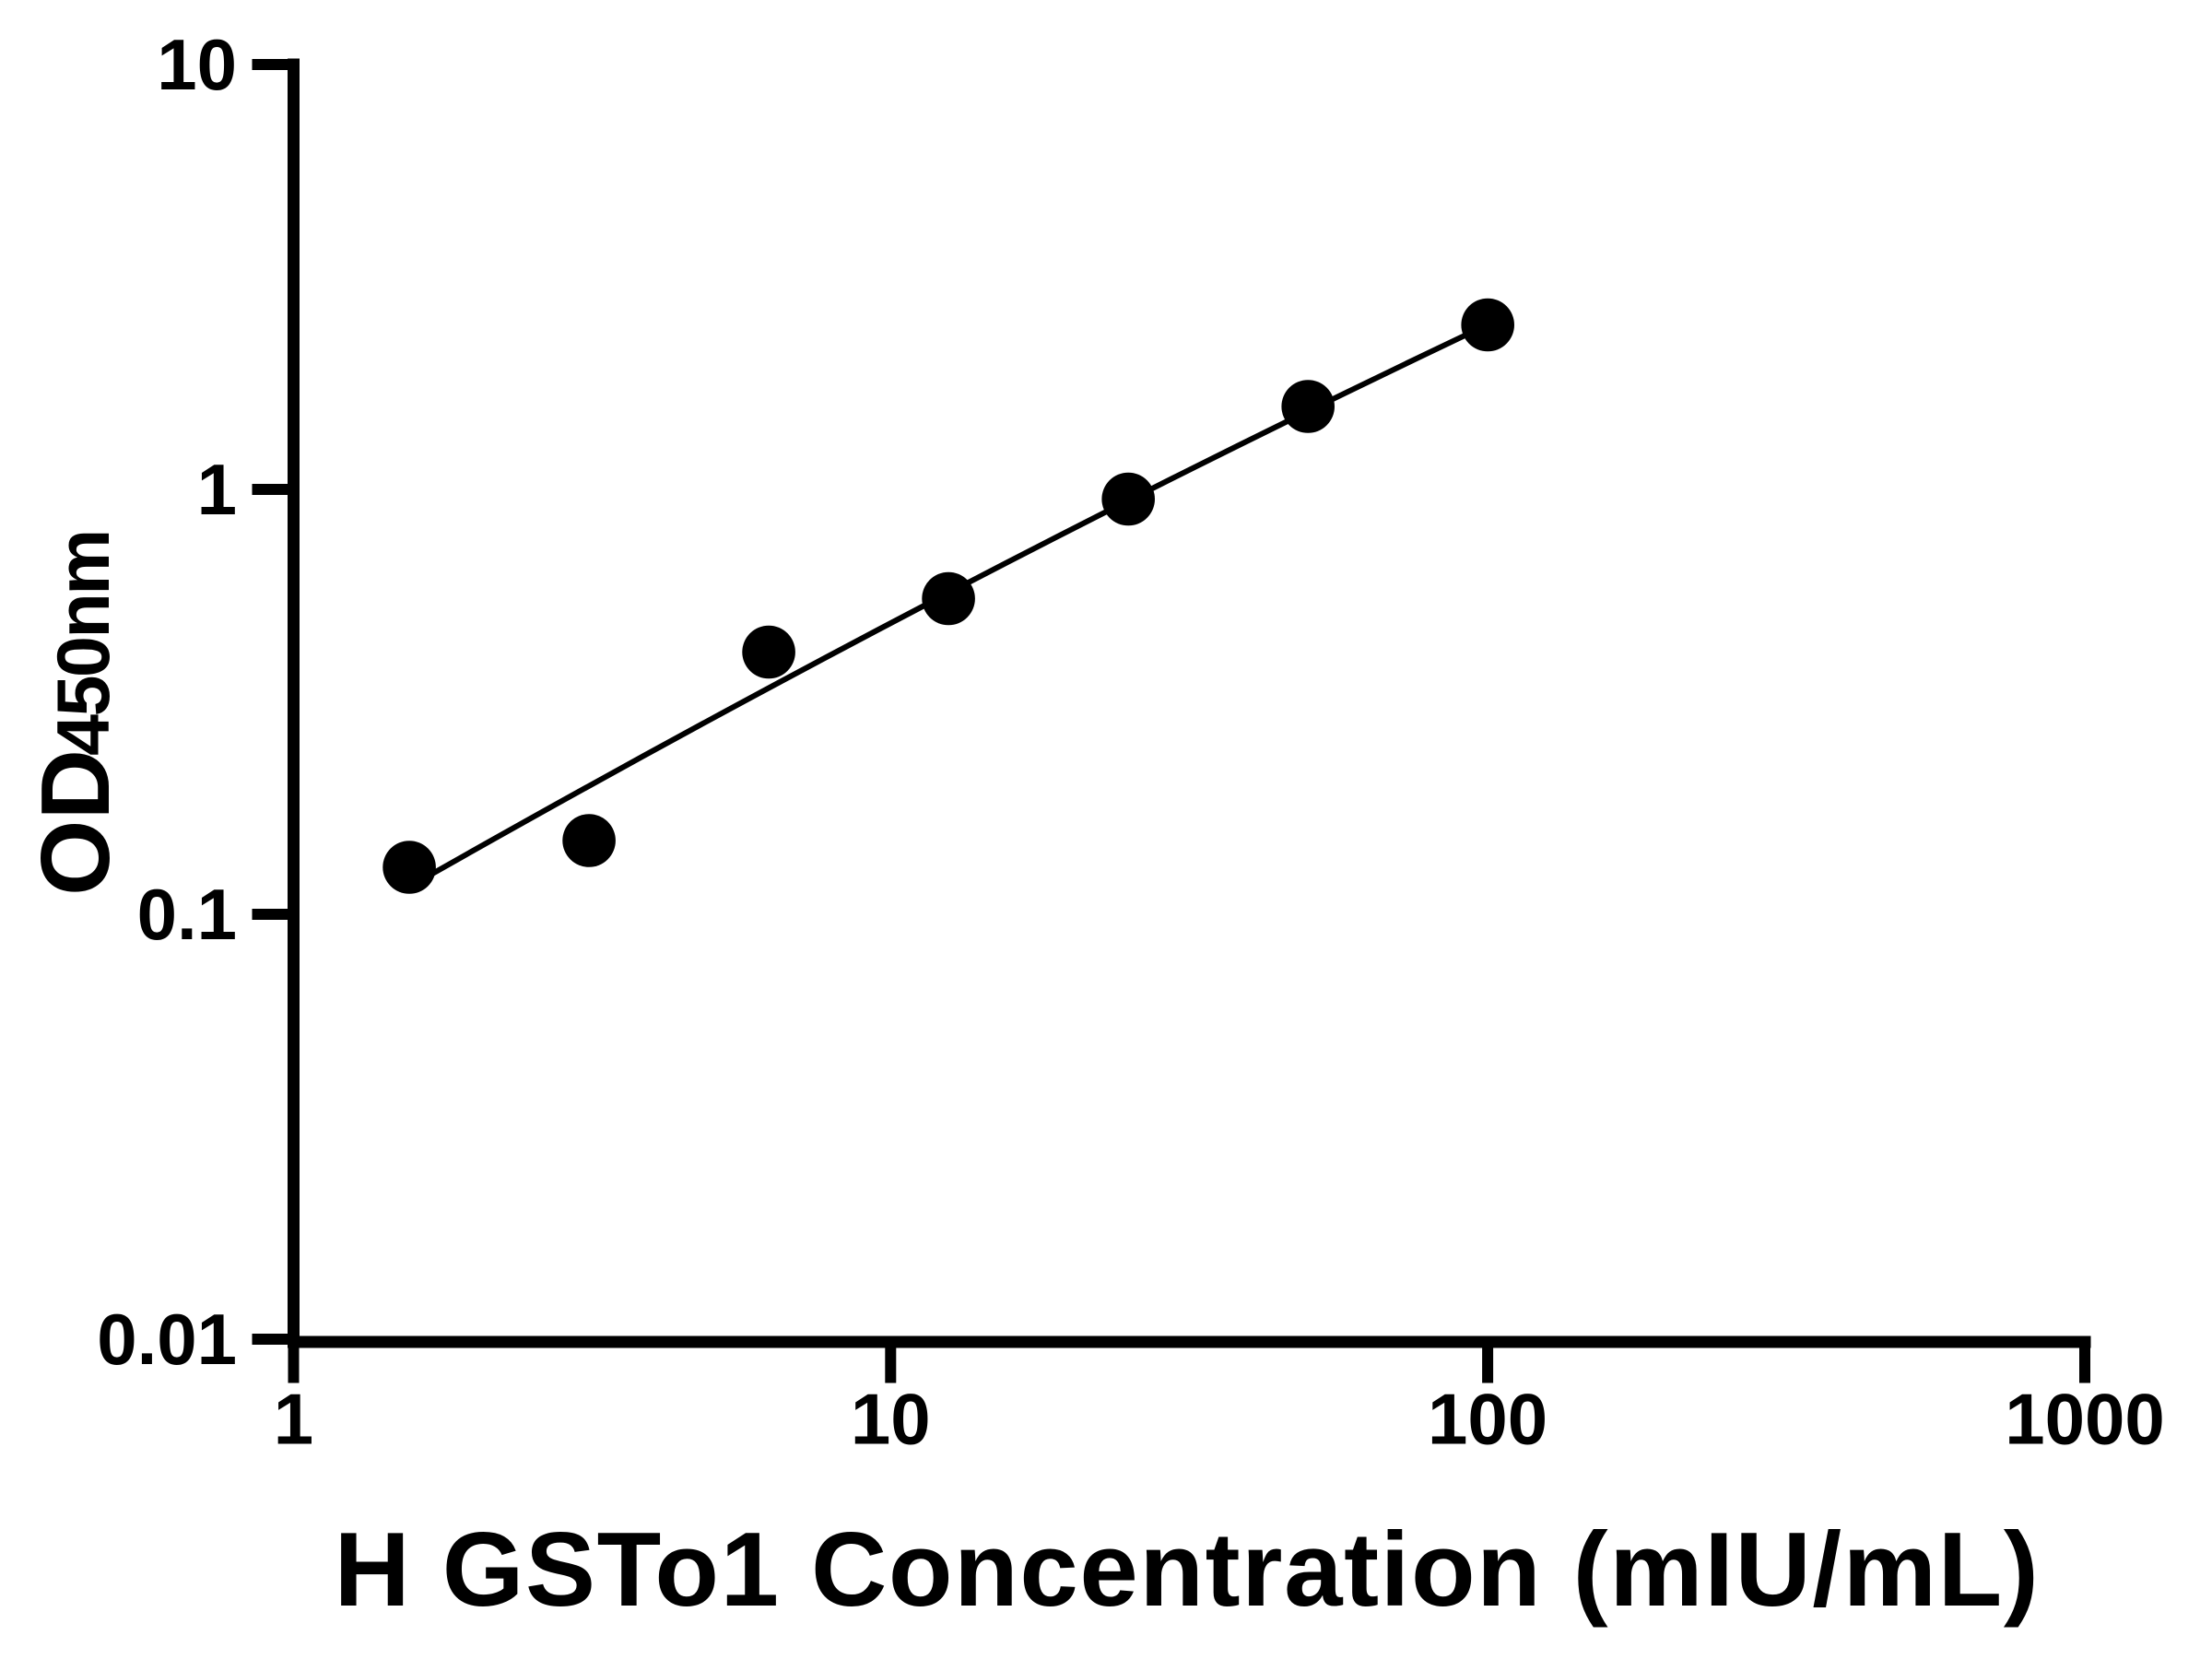 The width and height of the screenshot is (2212, 1659). I want to click on svg-text: OD, so click(75, 822).